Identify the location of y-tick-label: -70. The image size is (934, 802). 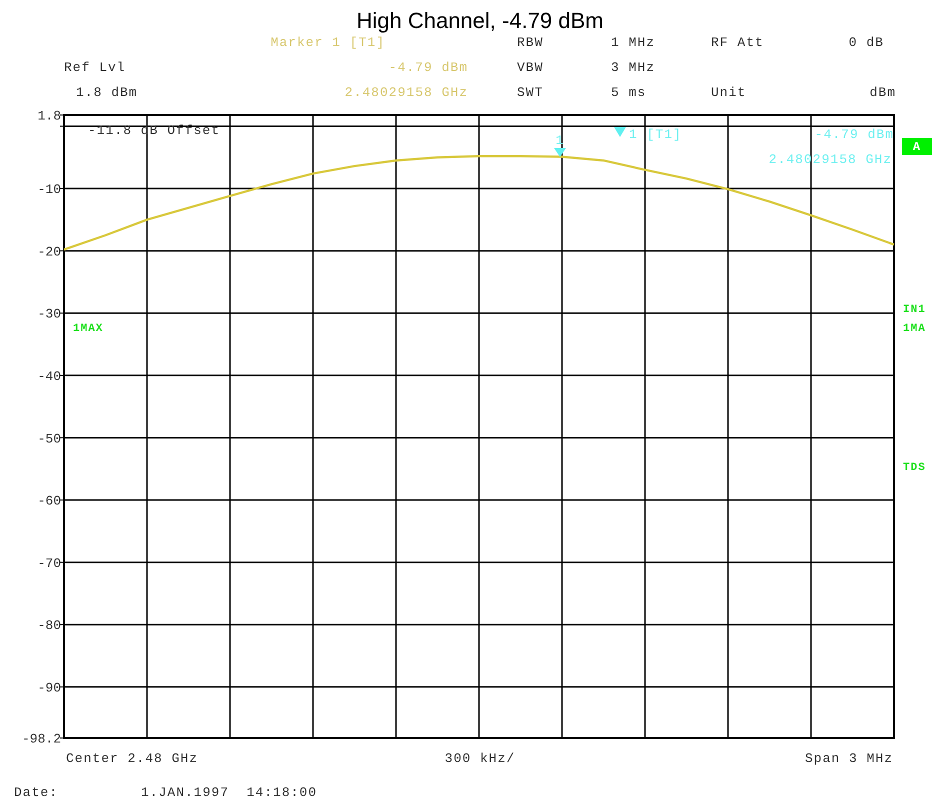
(49, 563).